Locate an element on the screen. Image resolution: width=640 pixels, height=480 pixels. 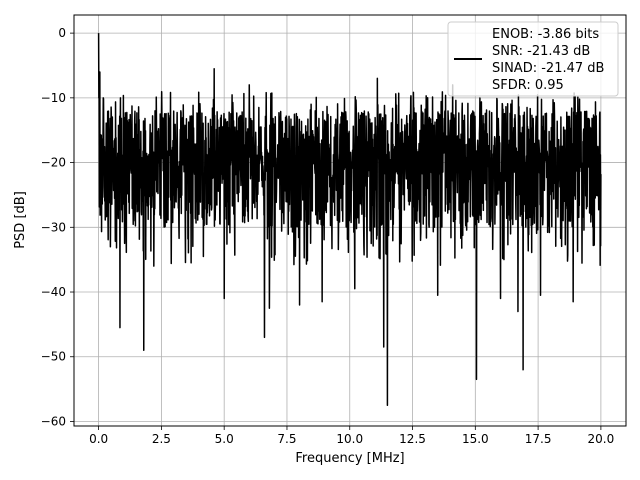
x-tick-label: 5.0 is located at coordinates (224, 439).